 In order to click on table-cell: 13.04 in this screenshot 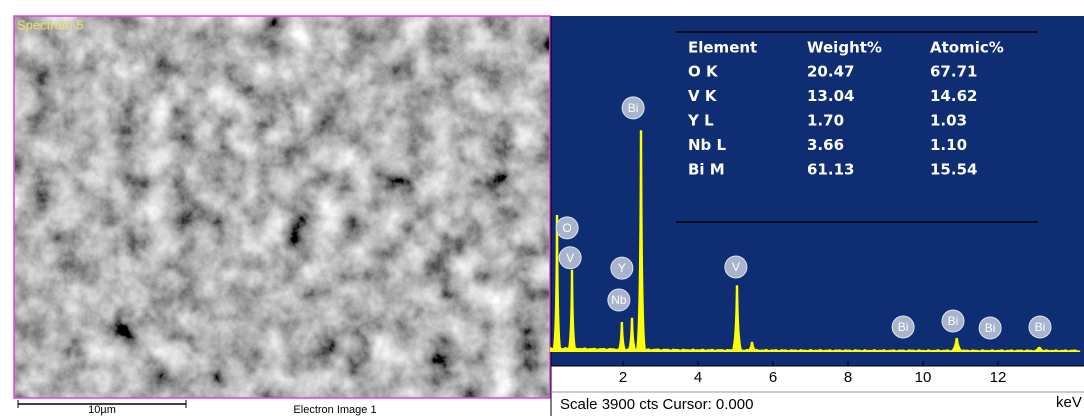, I will do `click(830, 96)`.